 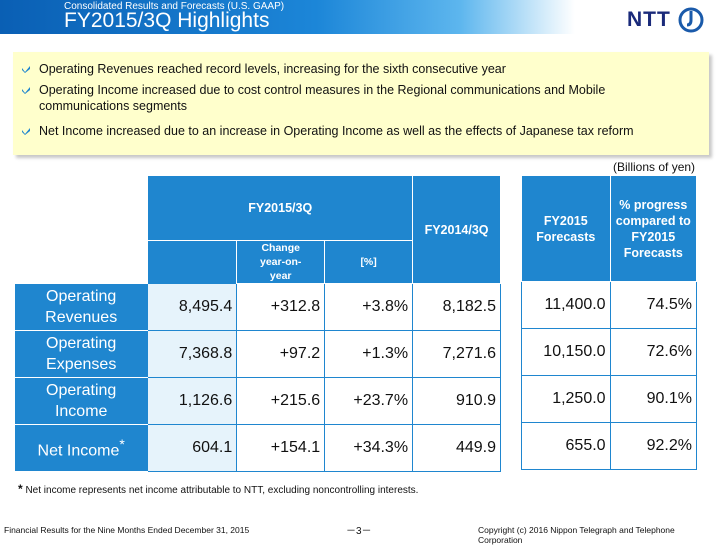 I want to click on footnote-asterisk: *, so click(x=122, y=444).